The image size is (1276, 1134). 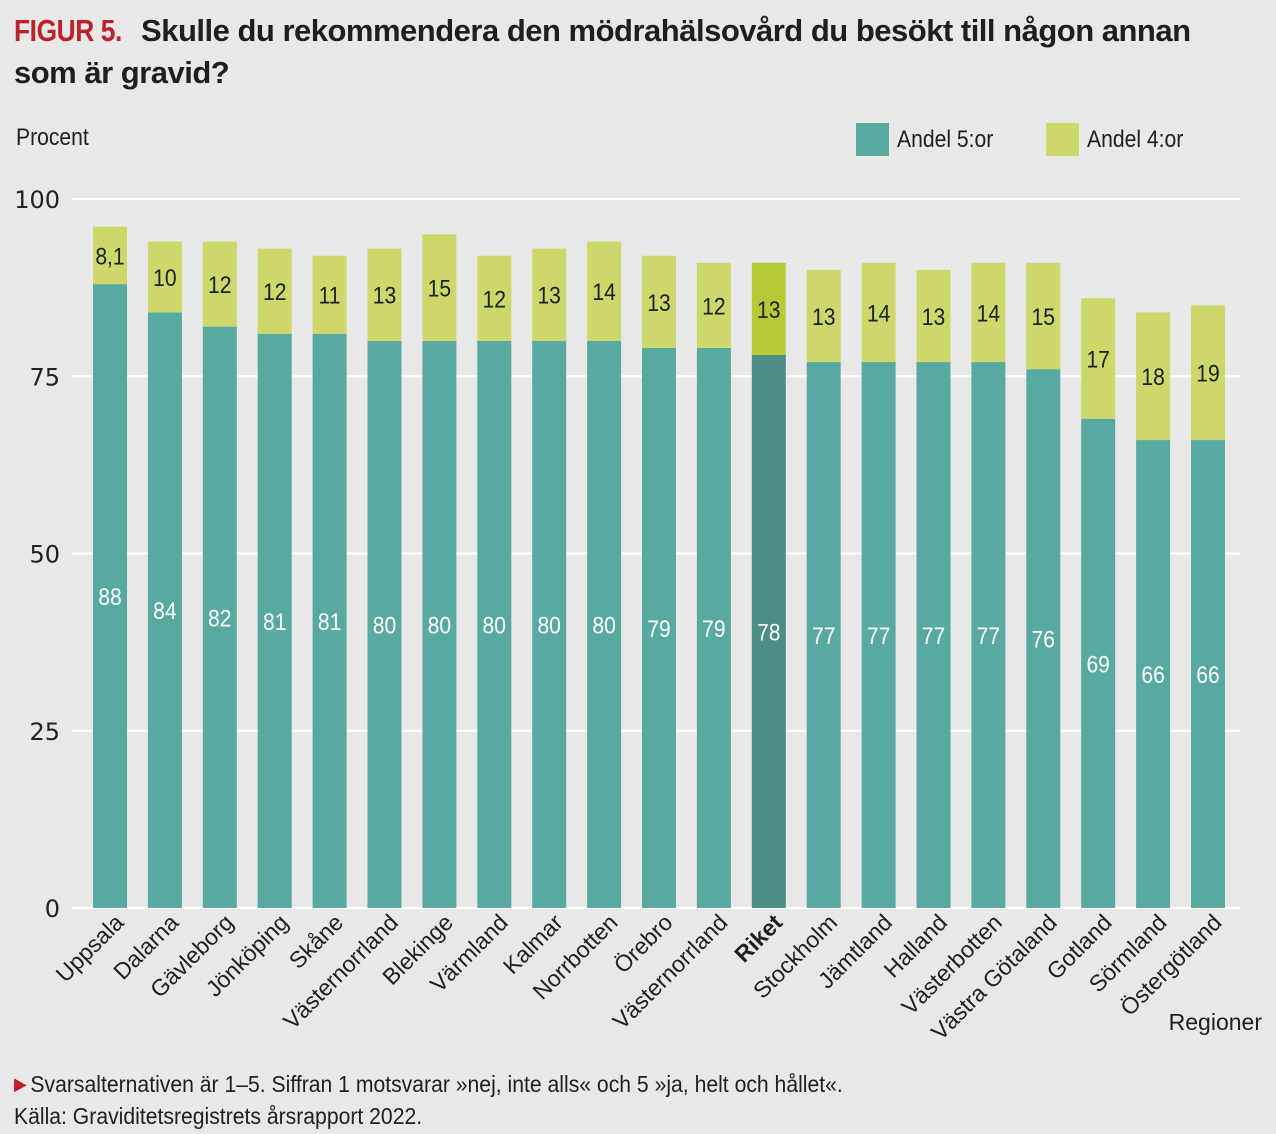 I want to click on data-label-5or: 84, so click(x=164, y=611).